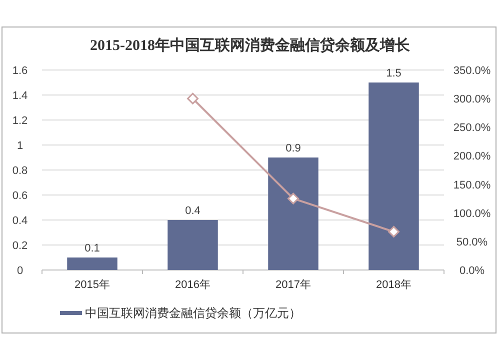 The image size is (500, 362). Describe the element at coordinates (193, 313) in the screenshot. I see `legend-label: 中国互联网消费金融信贷余额（万亿元）` at that location.